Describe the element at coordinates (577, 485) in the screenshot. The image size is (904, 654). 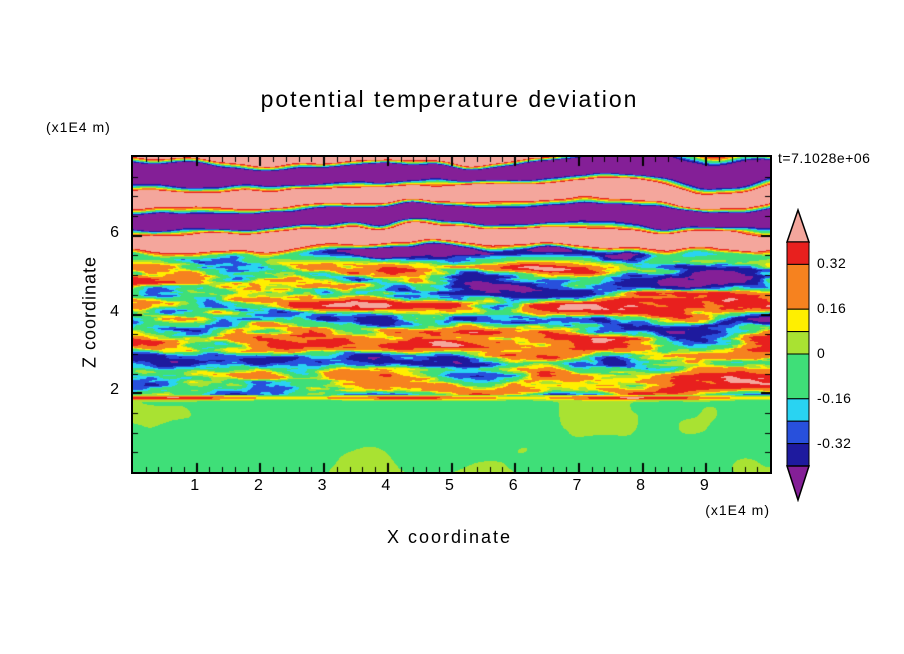
I see `x-tick-label: 7` at that location.